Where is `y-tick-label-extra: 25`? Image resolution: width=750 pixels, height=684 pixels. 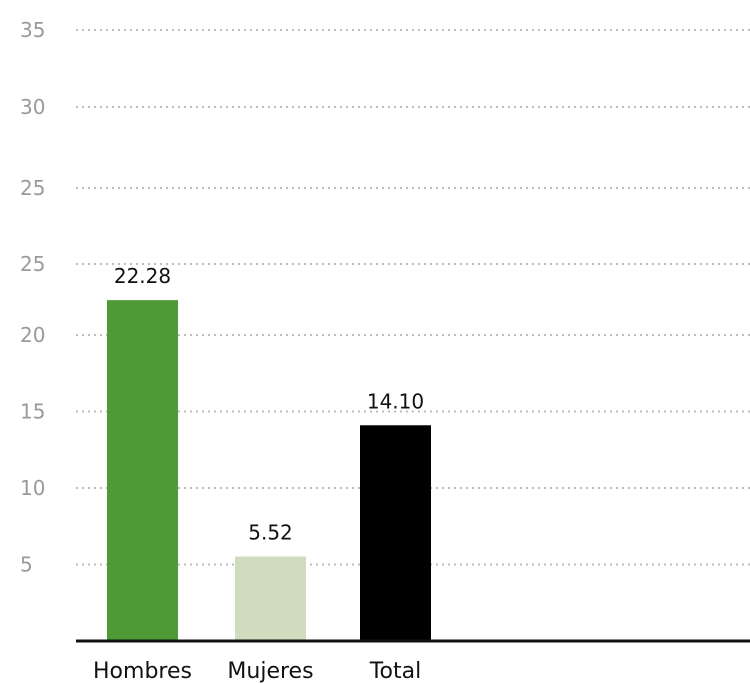 y-tick-label-extra: 25 is located at coordinates (32, 264).